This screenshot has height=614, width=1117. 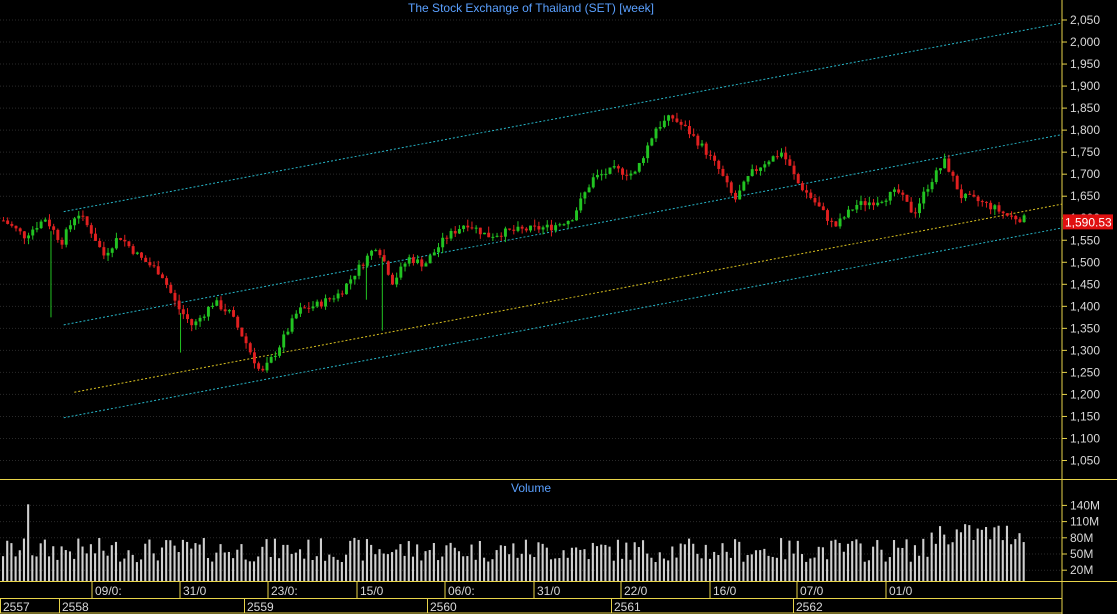 What do you see at coordinates (108, 591) in the screenshot?
I see `date-label: 09/0:` at bounding box center [108, 591].